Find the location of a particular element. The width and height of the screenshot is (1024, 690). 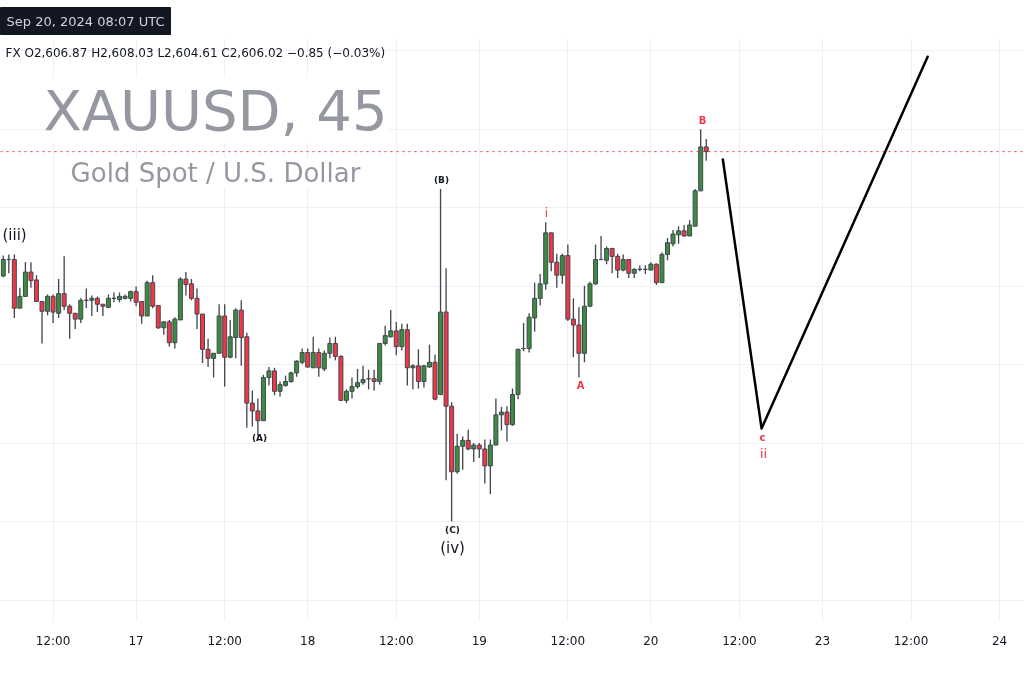

annotation: i is located at coordinates (546, 212).